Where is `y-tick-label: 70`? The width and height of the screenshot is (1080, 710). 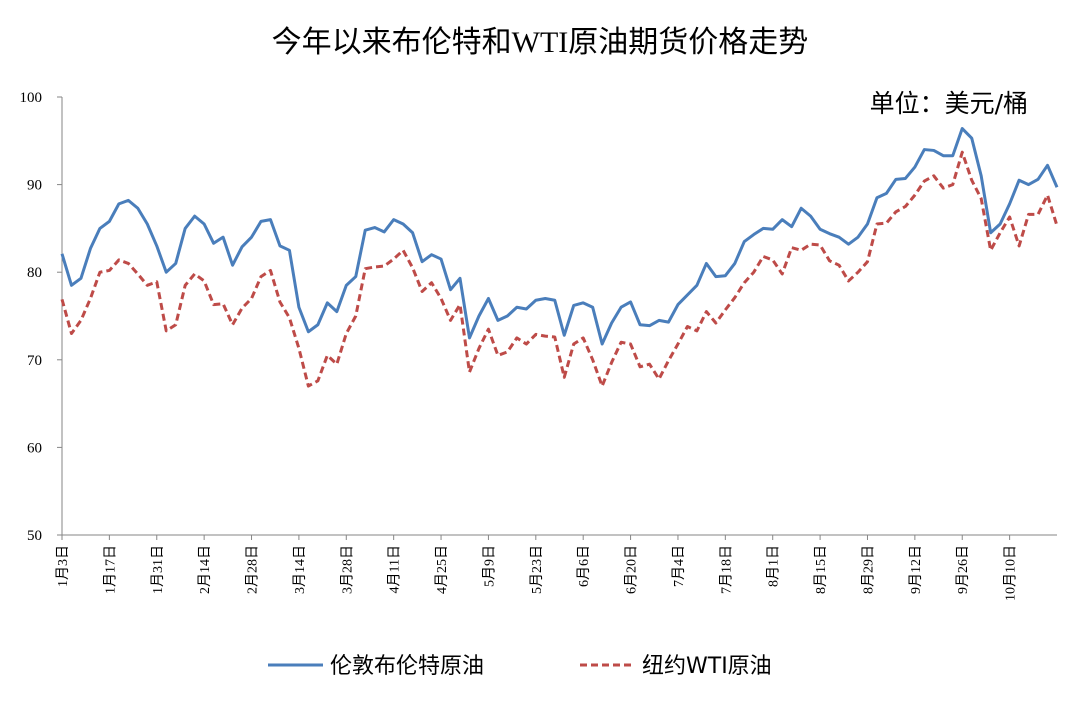
y-tick-label: 70 is located at coordinates (34, 361).